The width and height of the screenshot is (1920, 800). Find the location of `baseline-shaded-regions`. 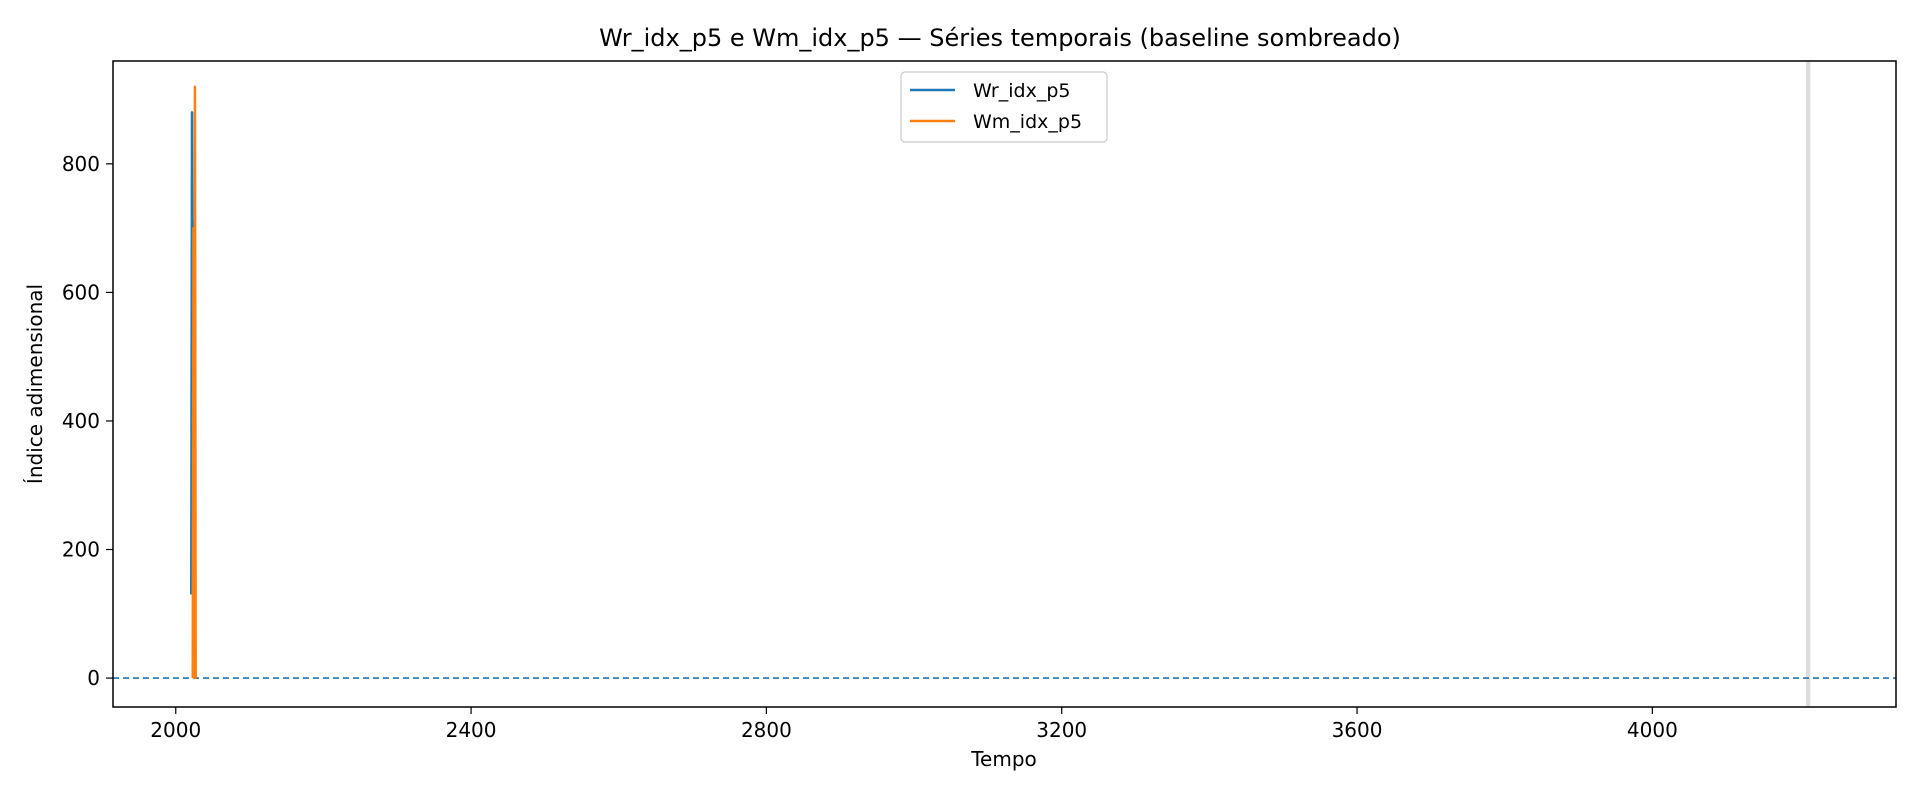

baseline-shaded-regions is located at coordinates (1808, 384).